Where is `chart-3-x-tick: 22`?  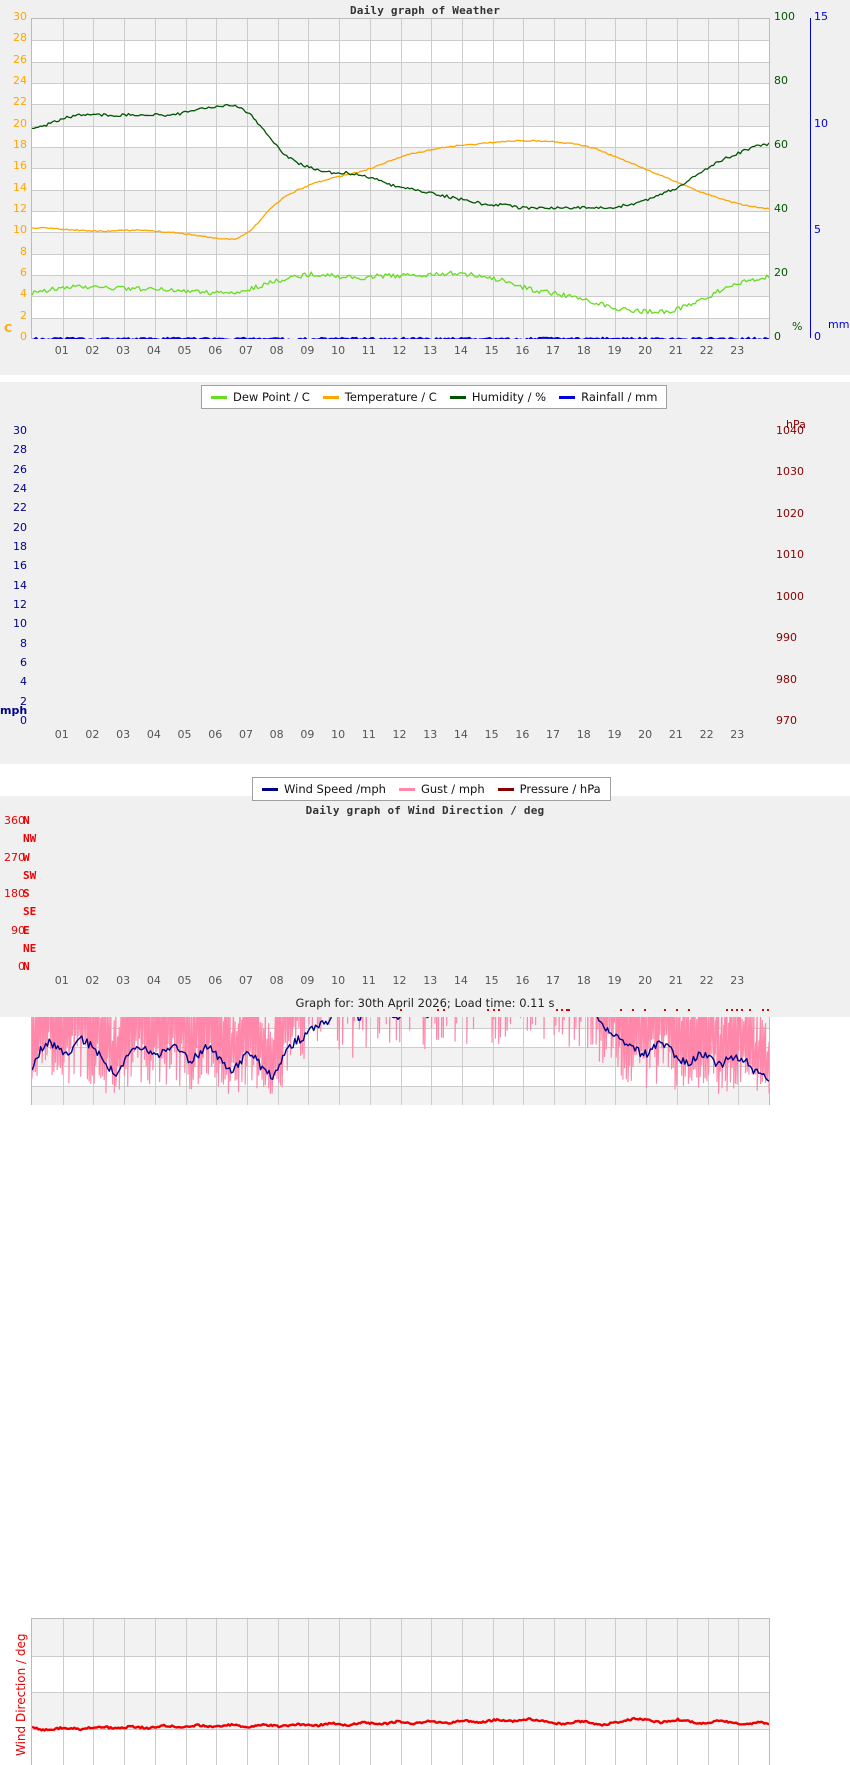
chart-3-x-tick: 22 is located at coordinates (706, 980).